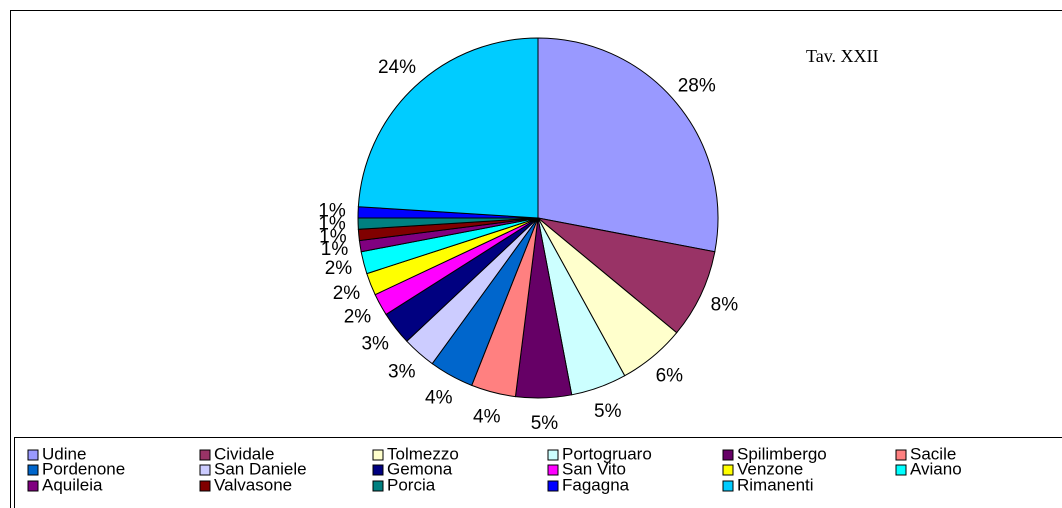 This screenshot has height=508, width=1062. What do you see at coordinates (842, 56) in the screenshot?
I see `annotation: Tav. XXII` at bounding box center [842, 56].